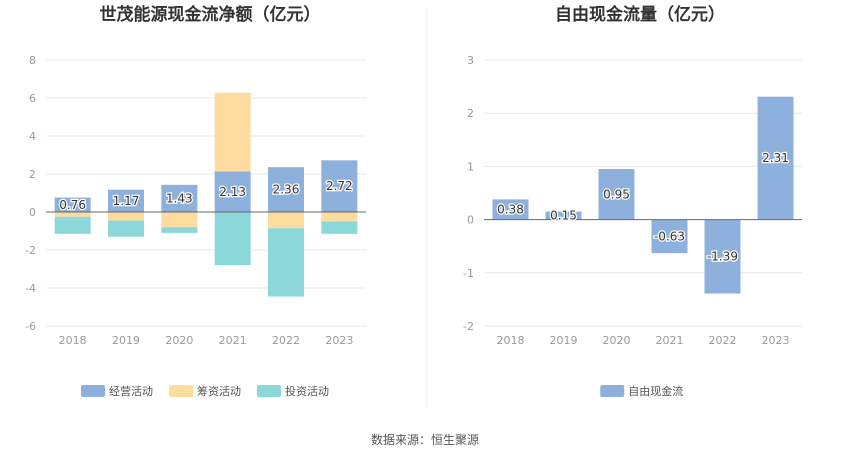  Describe the element at coordinates (32, 136) in the screenshot. I see `y-tick-label: 4` at that location.